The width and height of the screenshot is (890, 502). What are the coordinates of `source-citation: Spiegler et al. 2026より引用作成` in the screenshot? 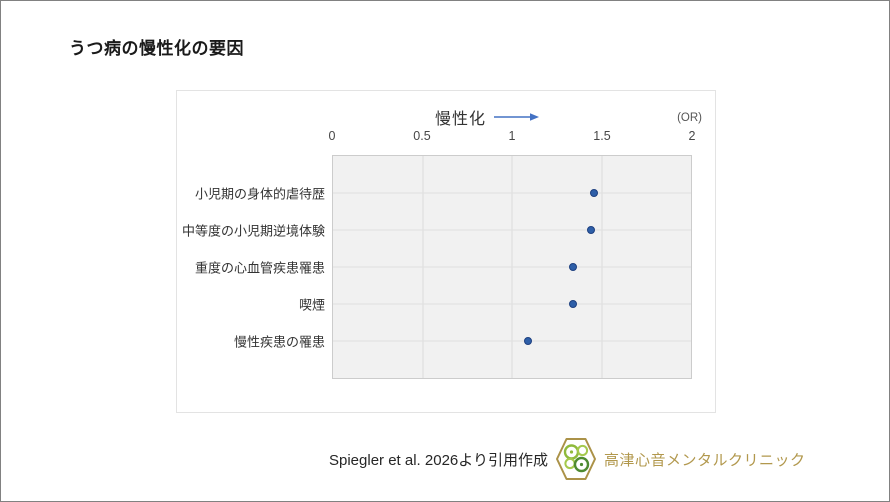 It's located at (438, 460).